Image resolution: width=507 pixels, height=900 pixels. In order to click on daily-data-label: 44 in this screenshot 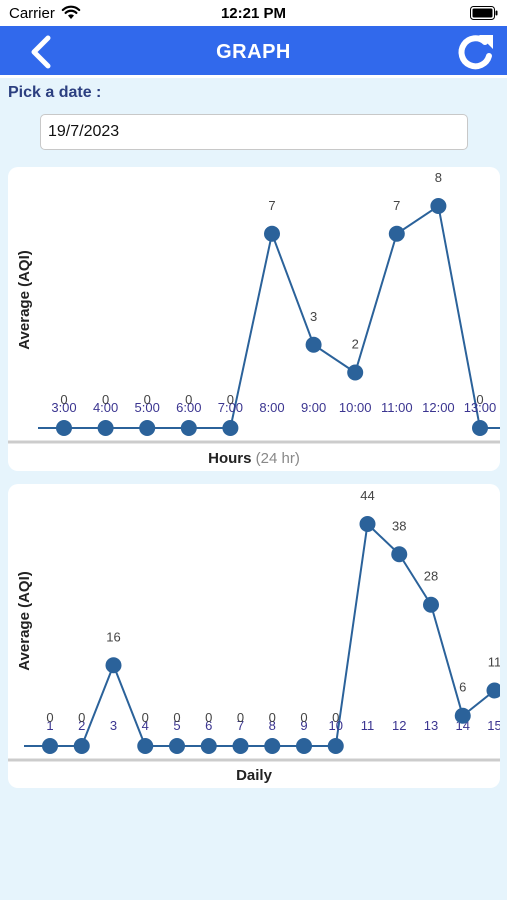, I will do `click(367, 495)`.